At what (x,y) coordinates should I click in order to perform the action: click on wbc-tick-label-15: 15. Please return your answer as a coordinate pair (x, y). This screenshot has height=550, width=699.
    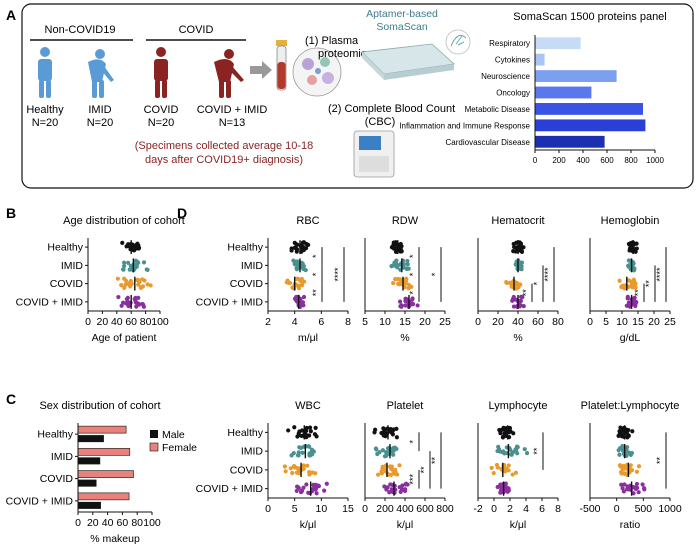
    Looking at the image, I should click on (348, 509).